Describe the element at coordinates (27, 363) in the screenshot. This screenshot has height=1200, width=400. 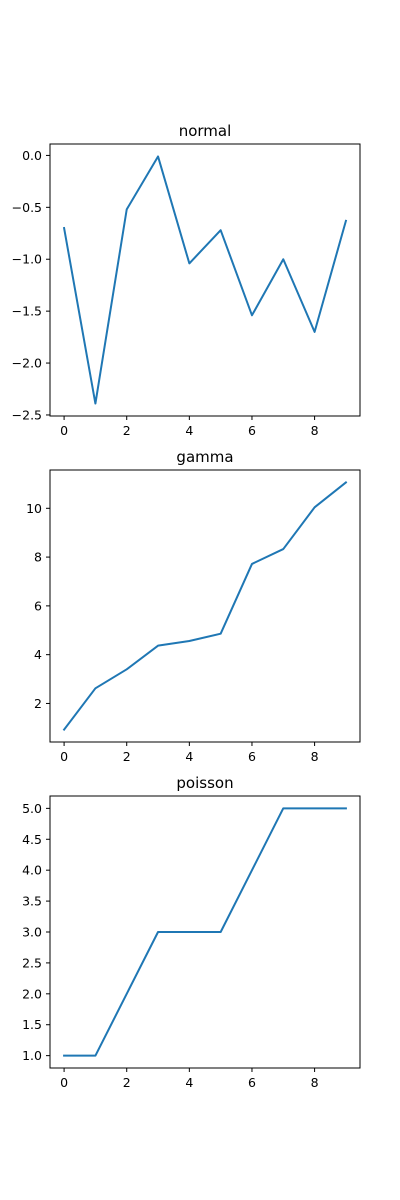
I see `y-tick-label: −2.0` at that location.